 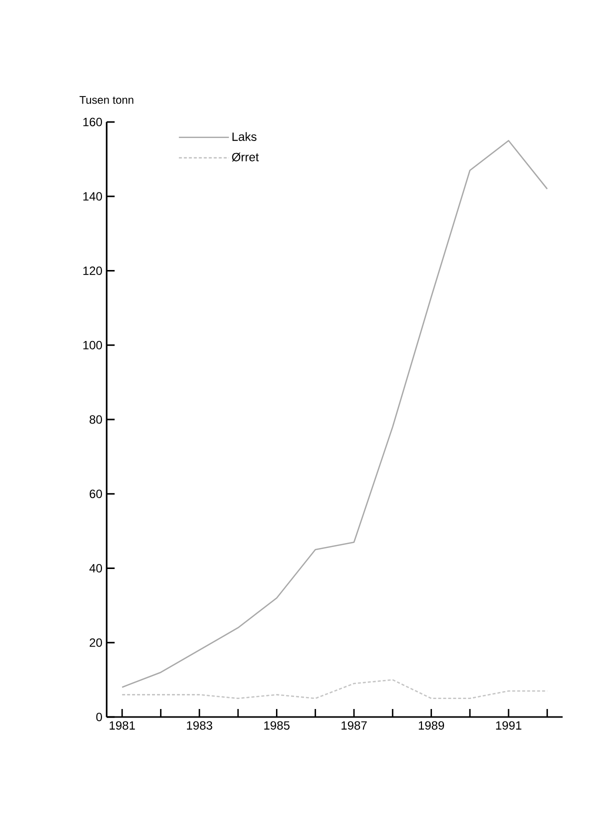 What do you see at coordinates (107, 100) in the screenshot?
I see `y-axis-title: Tusen tonn` at bounding box center [107, 100].